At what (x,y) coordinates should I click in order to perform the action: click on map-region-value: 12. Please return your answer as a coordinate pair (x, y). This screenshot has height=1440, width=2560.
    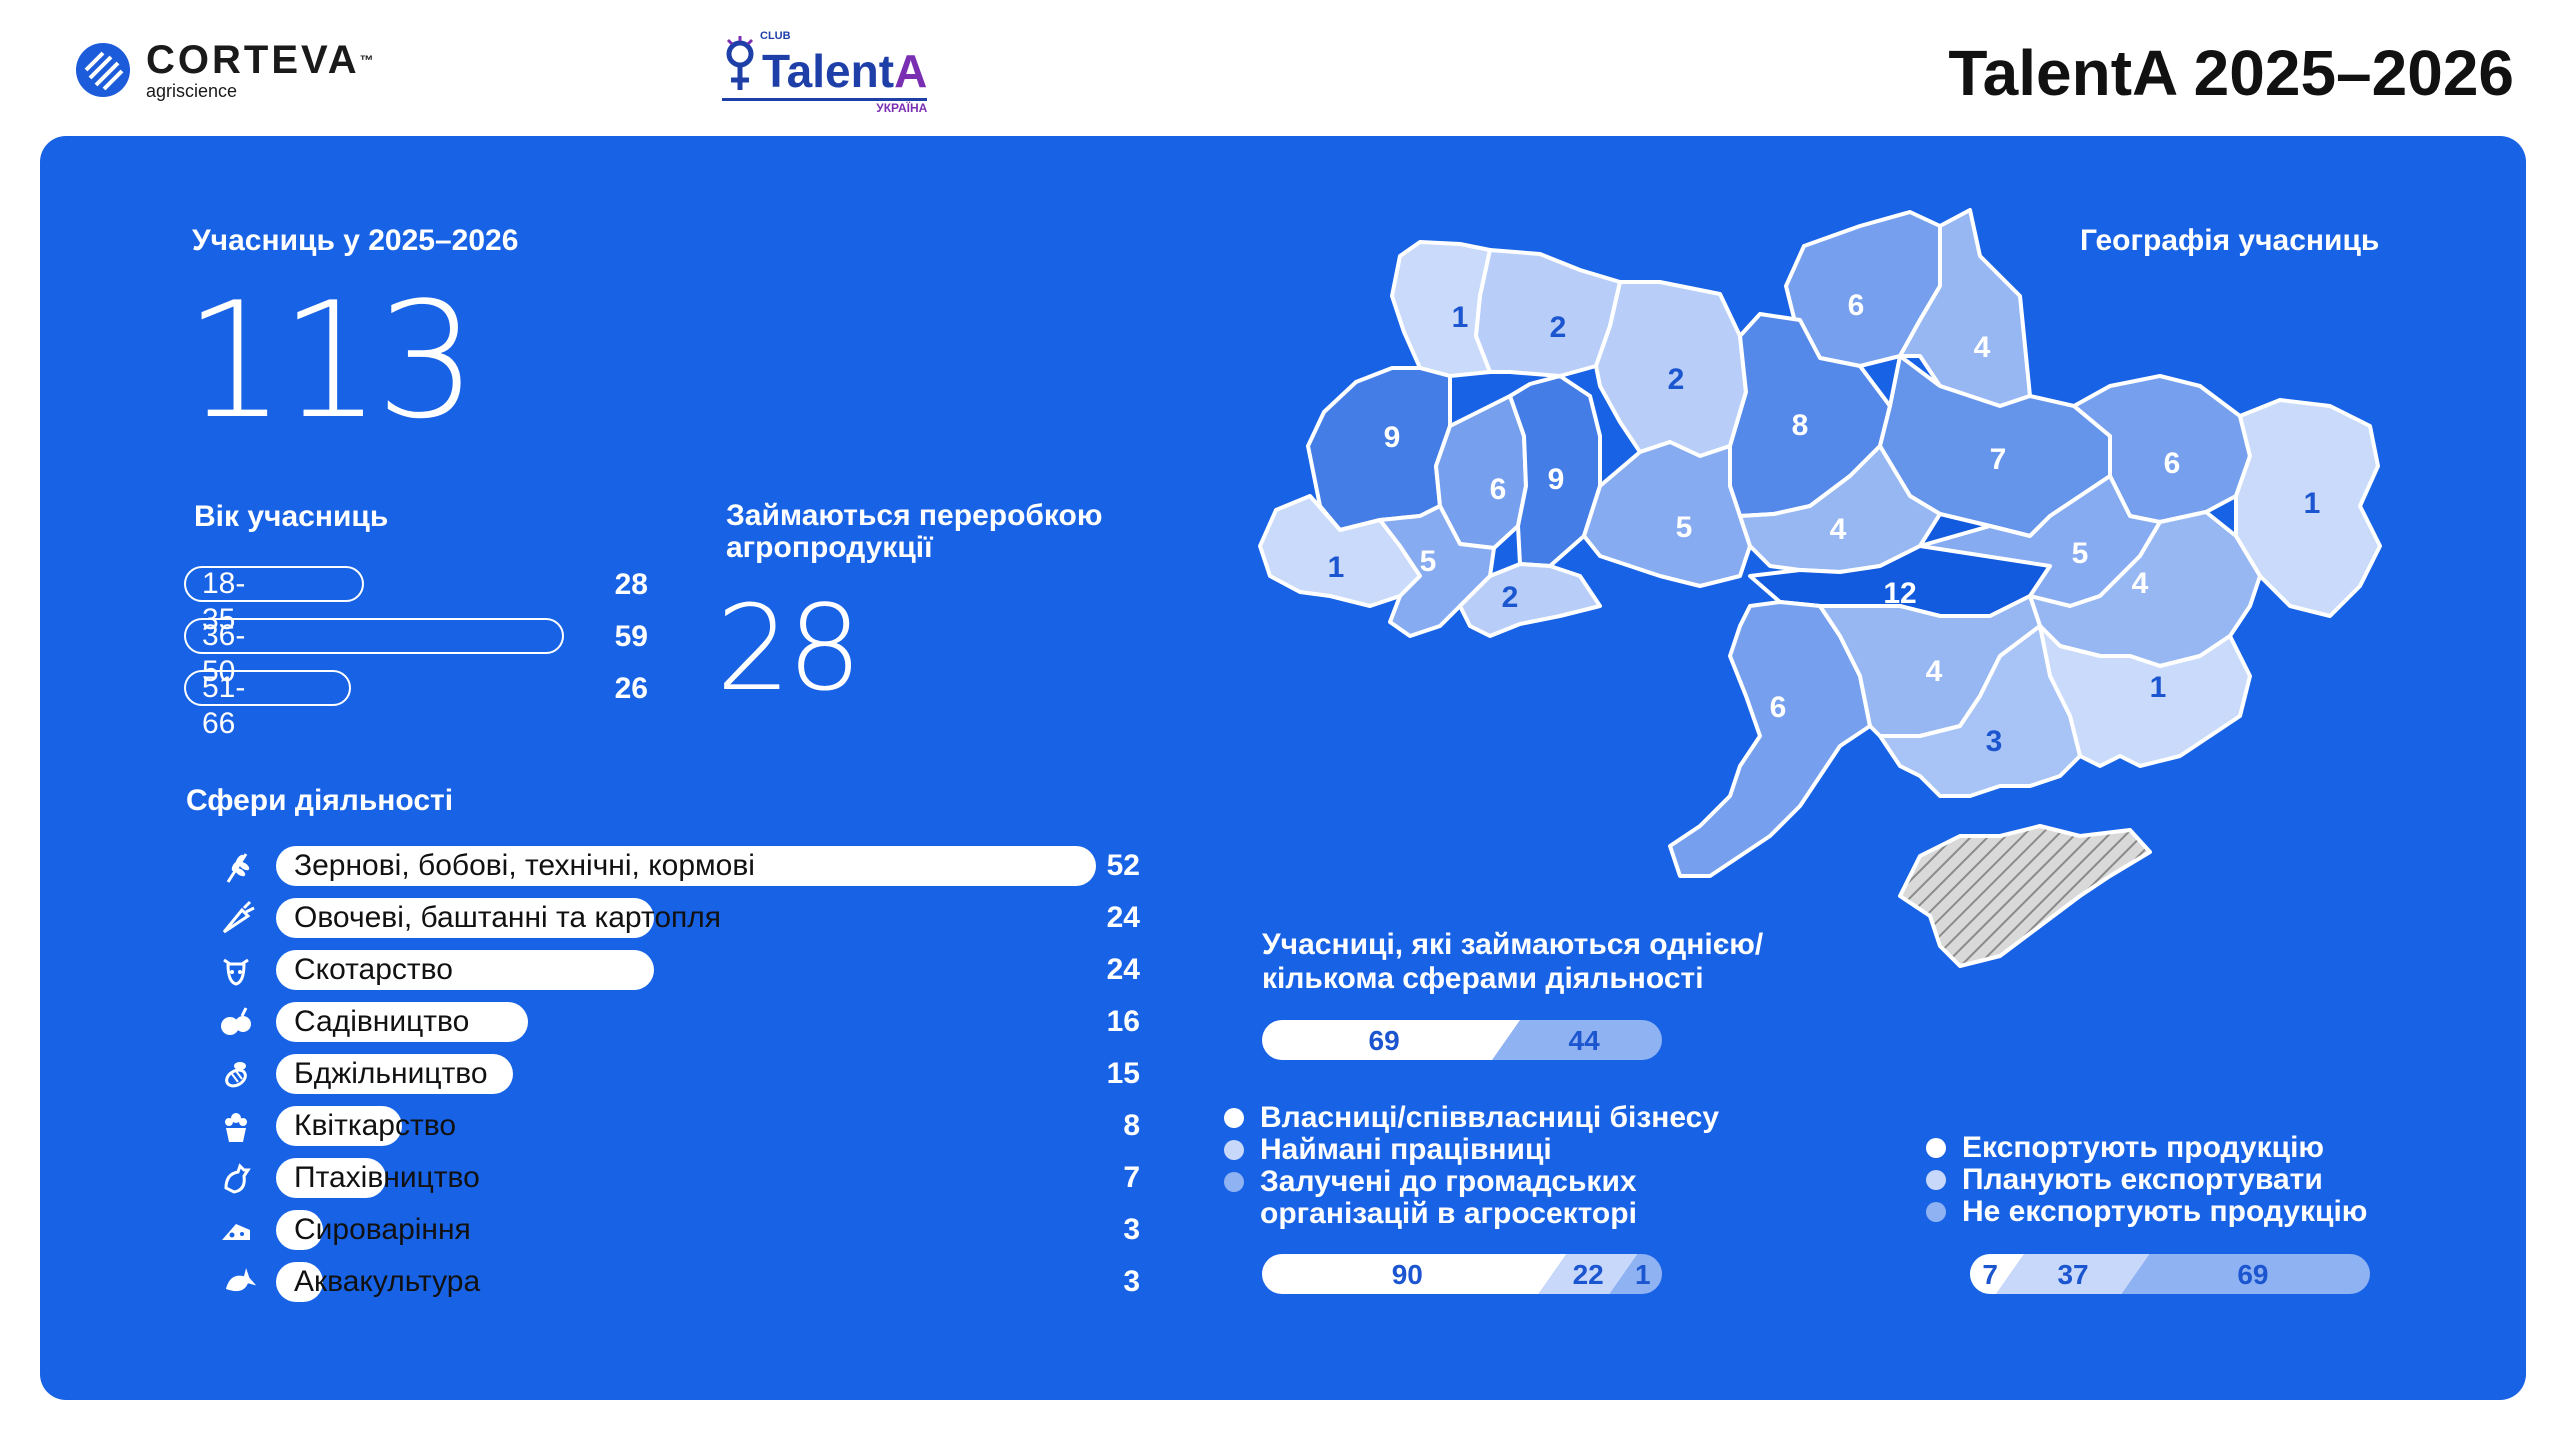
    Looking at the image, I should click on (1899, 593).